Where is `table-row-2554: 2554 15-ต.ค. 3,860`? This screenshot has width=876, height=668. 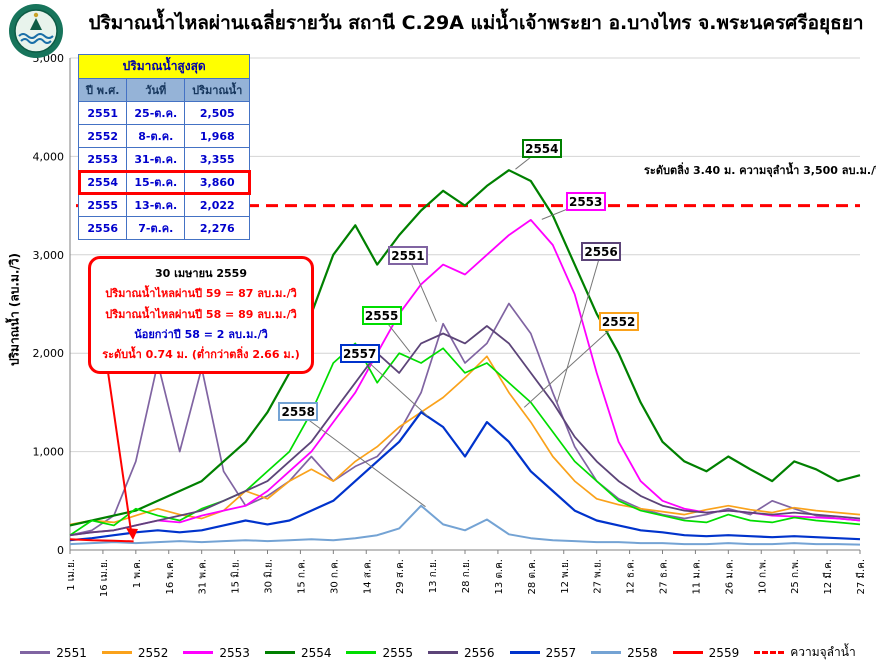 table-row-2554: 2554 15-ต.ค. 3,860 is located at coordinates (164, 182).